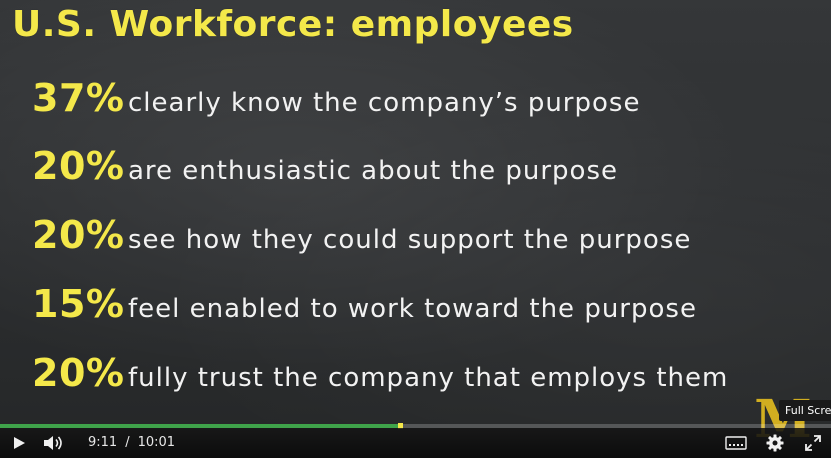 The image size is (831, 458). What do you see at coordinates (384, 103) in the screenshot?
I see `stat-text: clearly know the company’s purpose` at bounding box center [384, 103].